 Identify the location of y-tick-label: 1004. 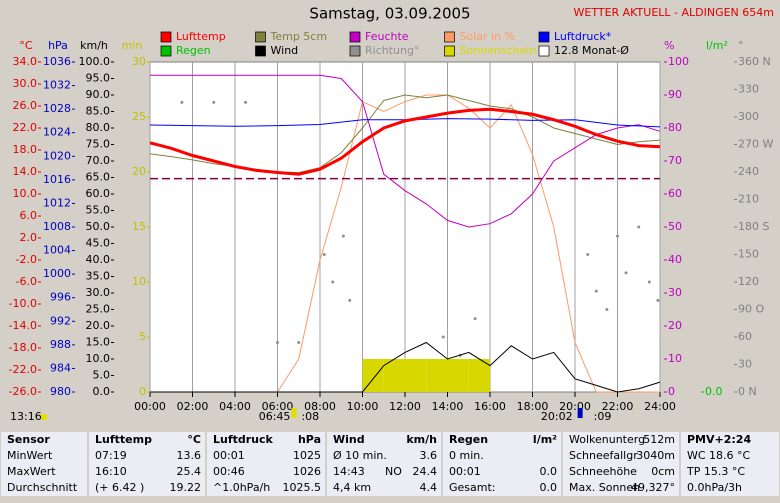
(57, 250).